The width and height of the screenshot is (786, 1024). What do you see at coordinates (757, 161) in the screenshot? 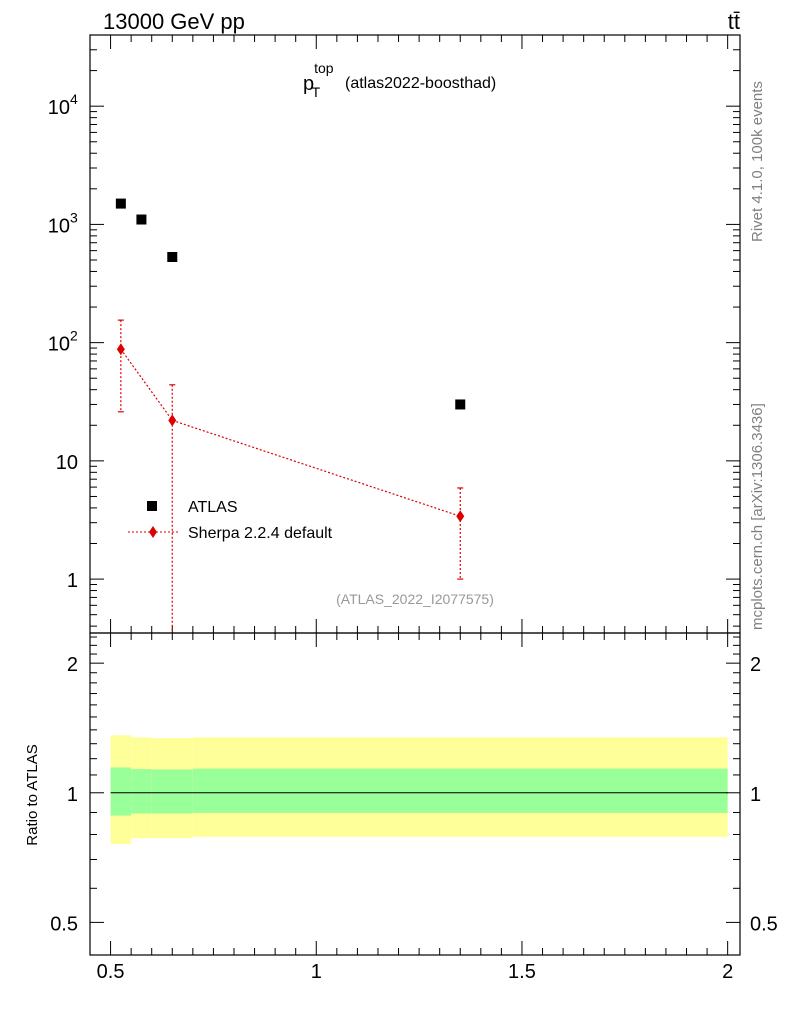
I see `rivet-label: Rivet 4.1.0, 100k events` at bounding box center [757, 161].